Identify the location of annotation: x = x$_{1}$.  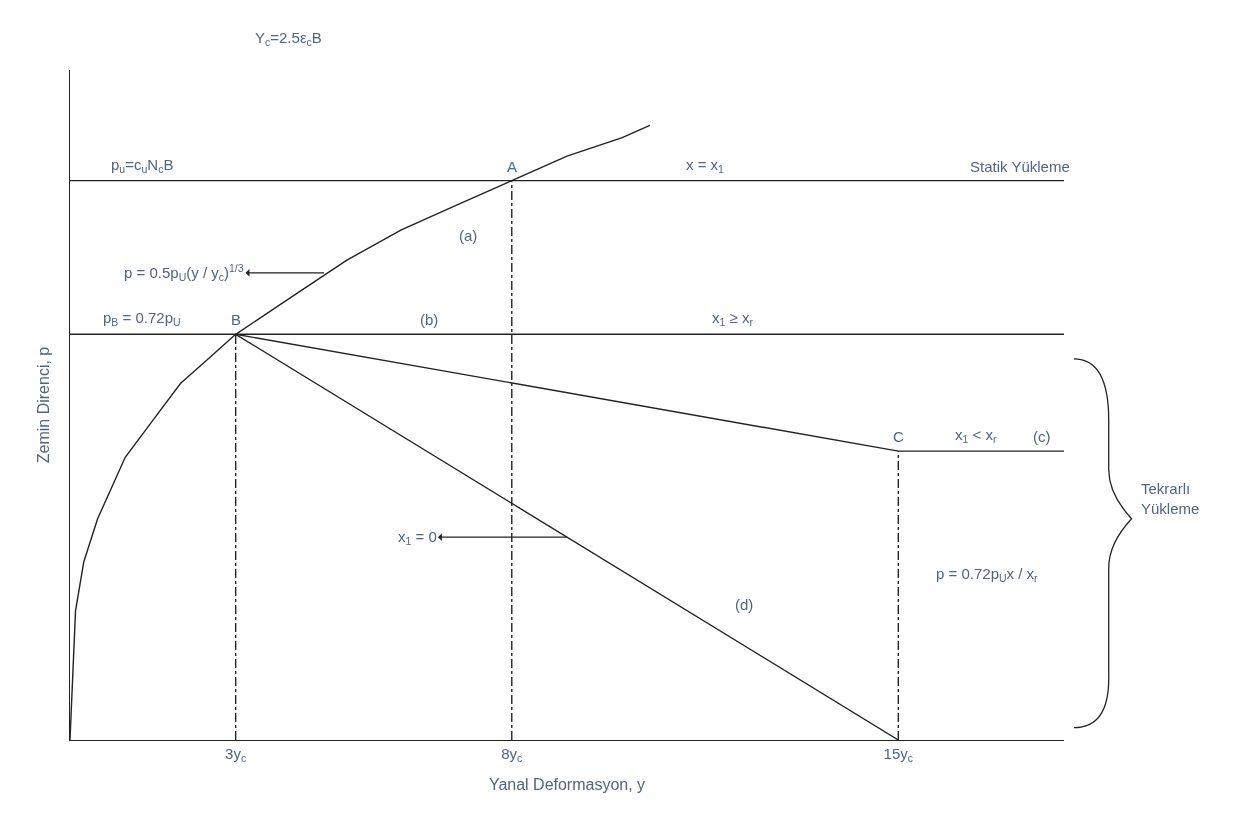
(705, 166).